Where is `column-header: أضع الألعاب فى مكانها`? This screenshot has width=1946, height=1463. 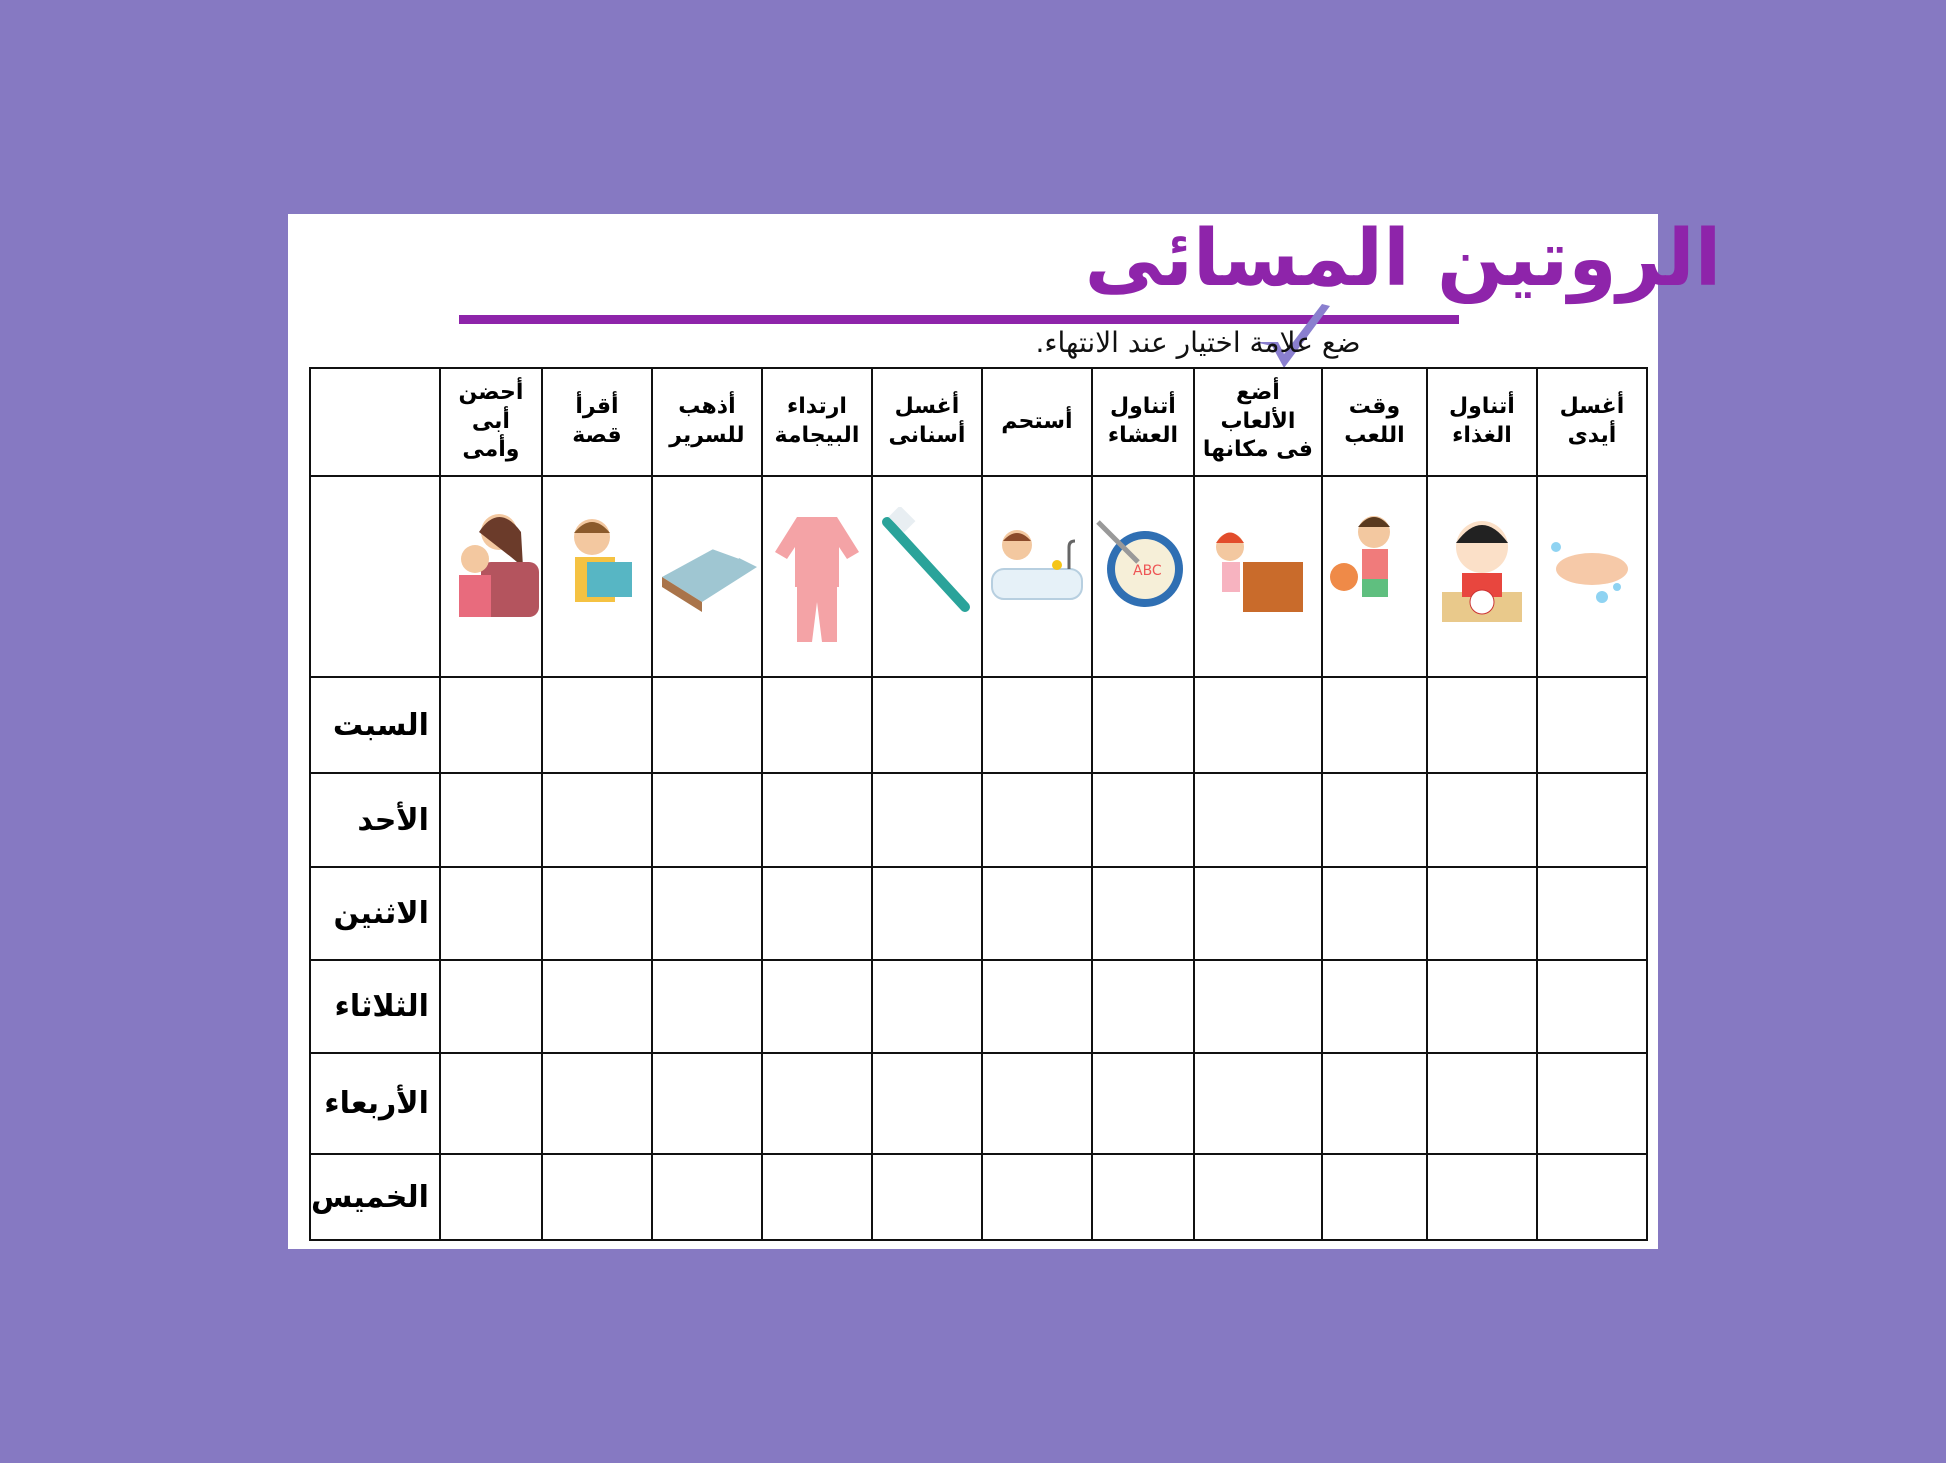 column-header: أضع الألعاب فى مكانها is located at coordinates (1257, 422).